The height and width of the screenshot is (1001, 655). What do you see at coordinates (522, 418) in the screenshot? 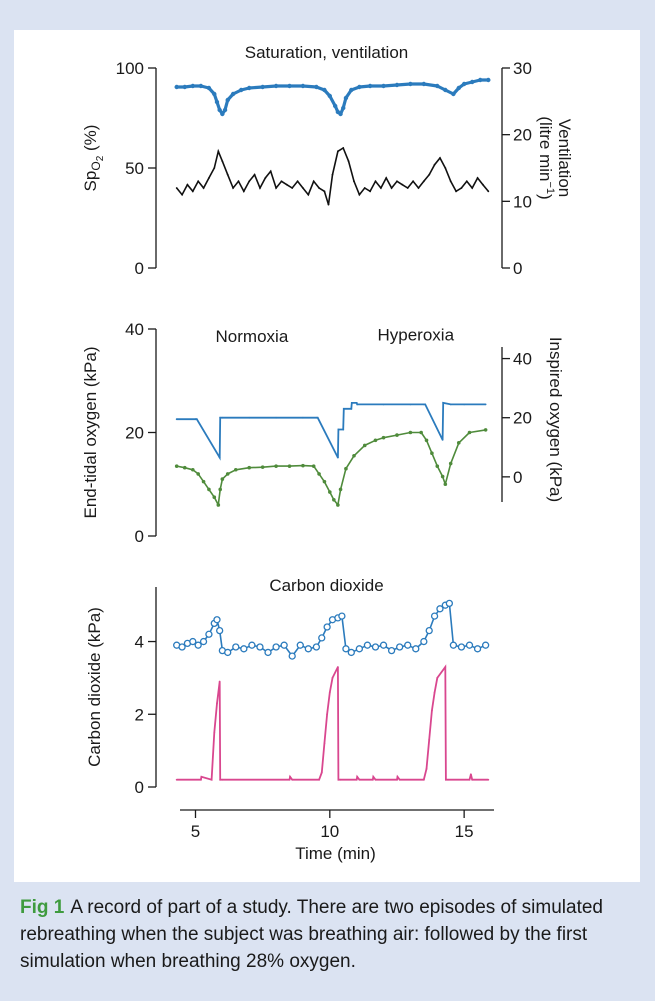
I see `right-tick-label: 20` at bounding box center [522, 418].